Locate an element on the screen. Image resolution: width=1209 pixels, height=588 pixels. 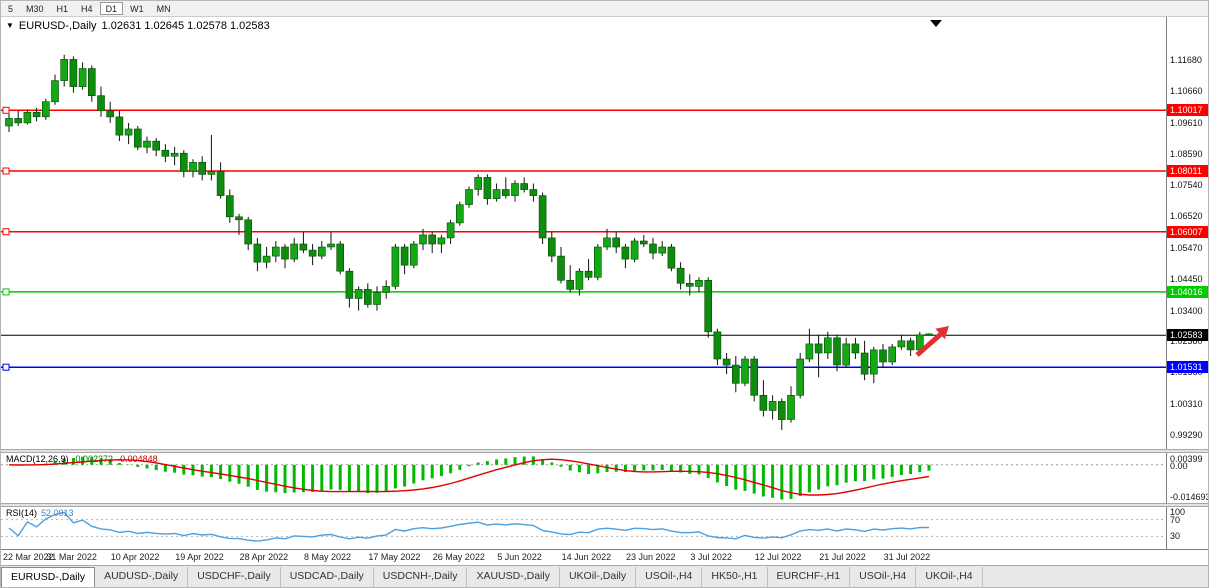
rsi-level-label: 30 is located at coordinates (1175, 536).